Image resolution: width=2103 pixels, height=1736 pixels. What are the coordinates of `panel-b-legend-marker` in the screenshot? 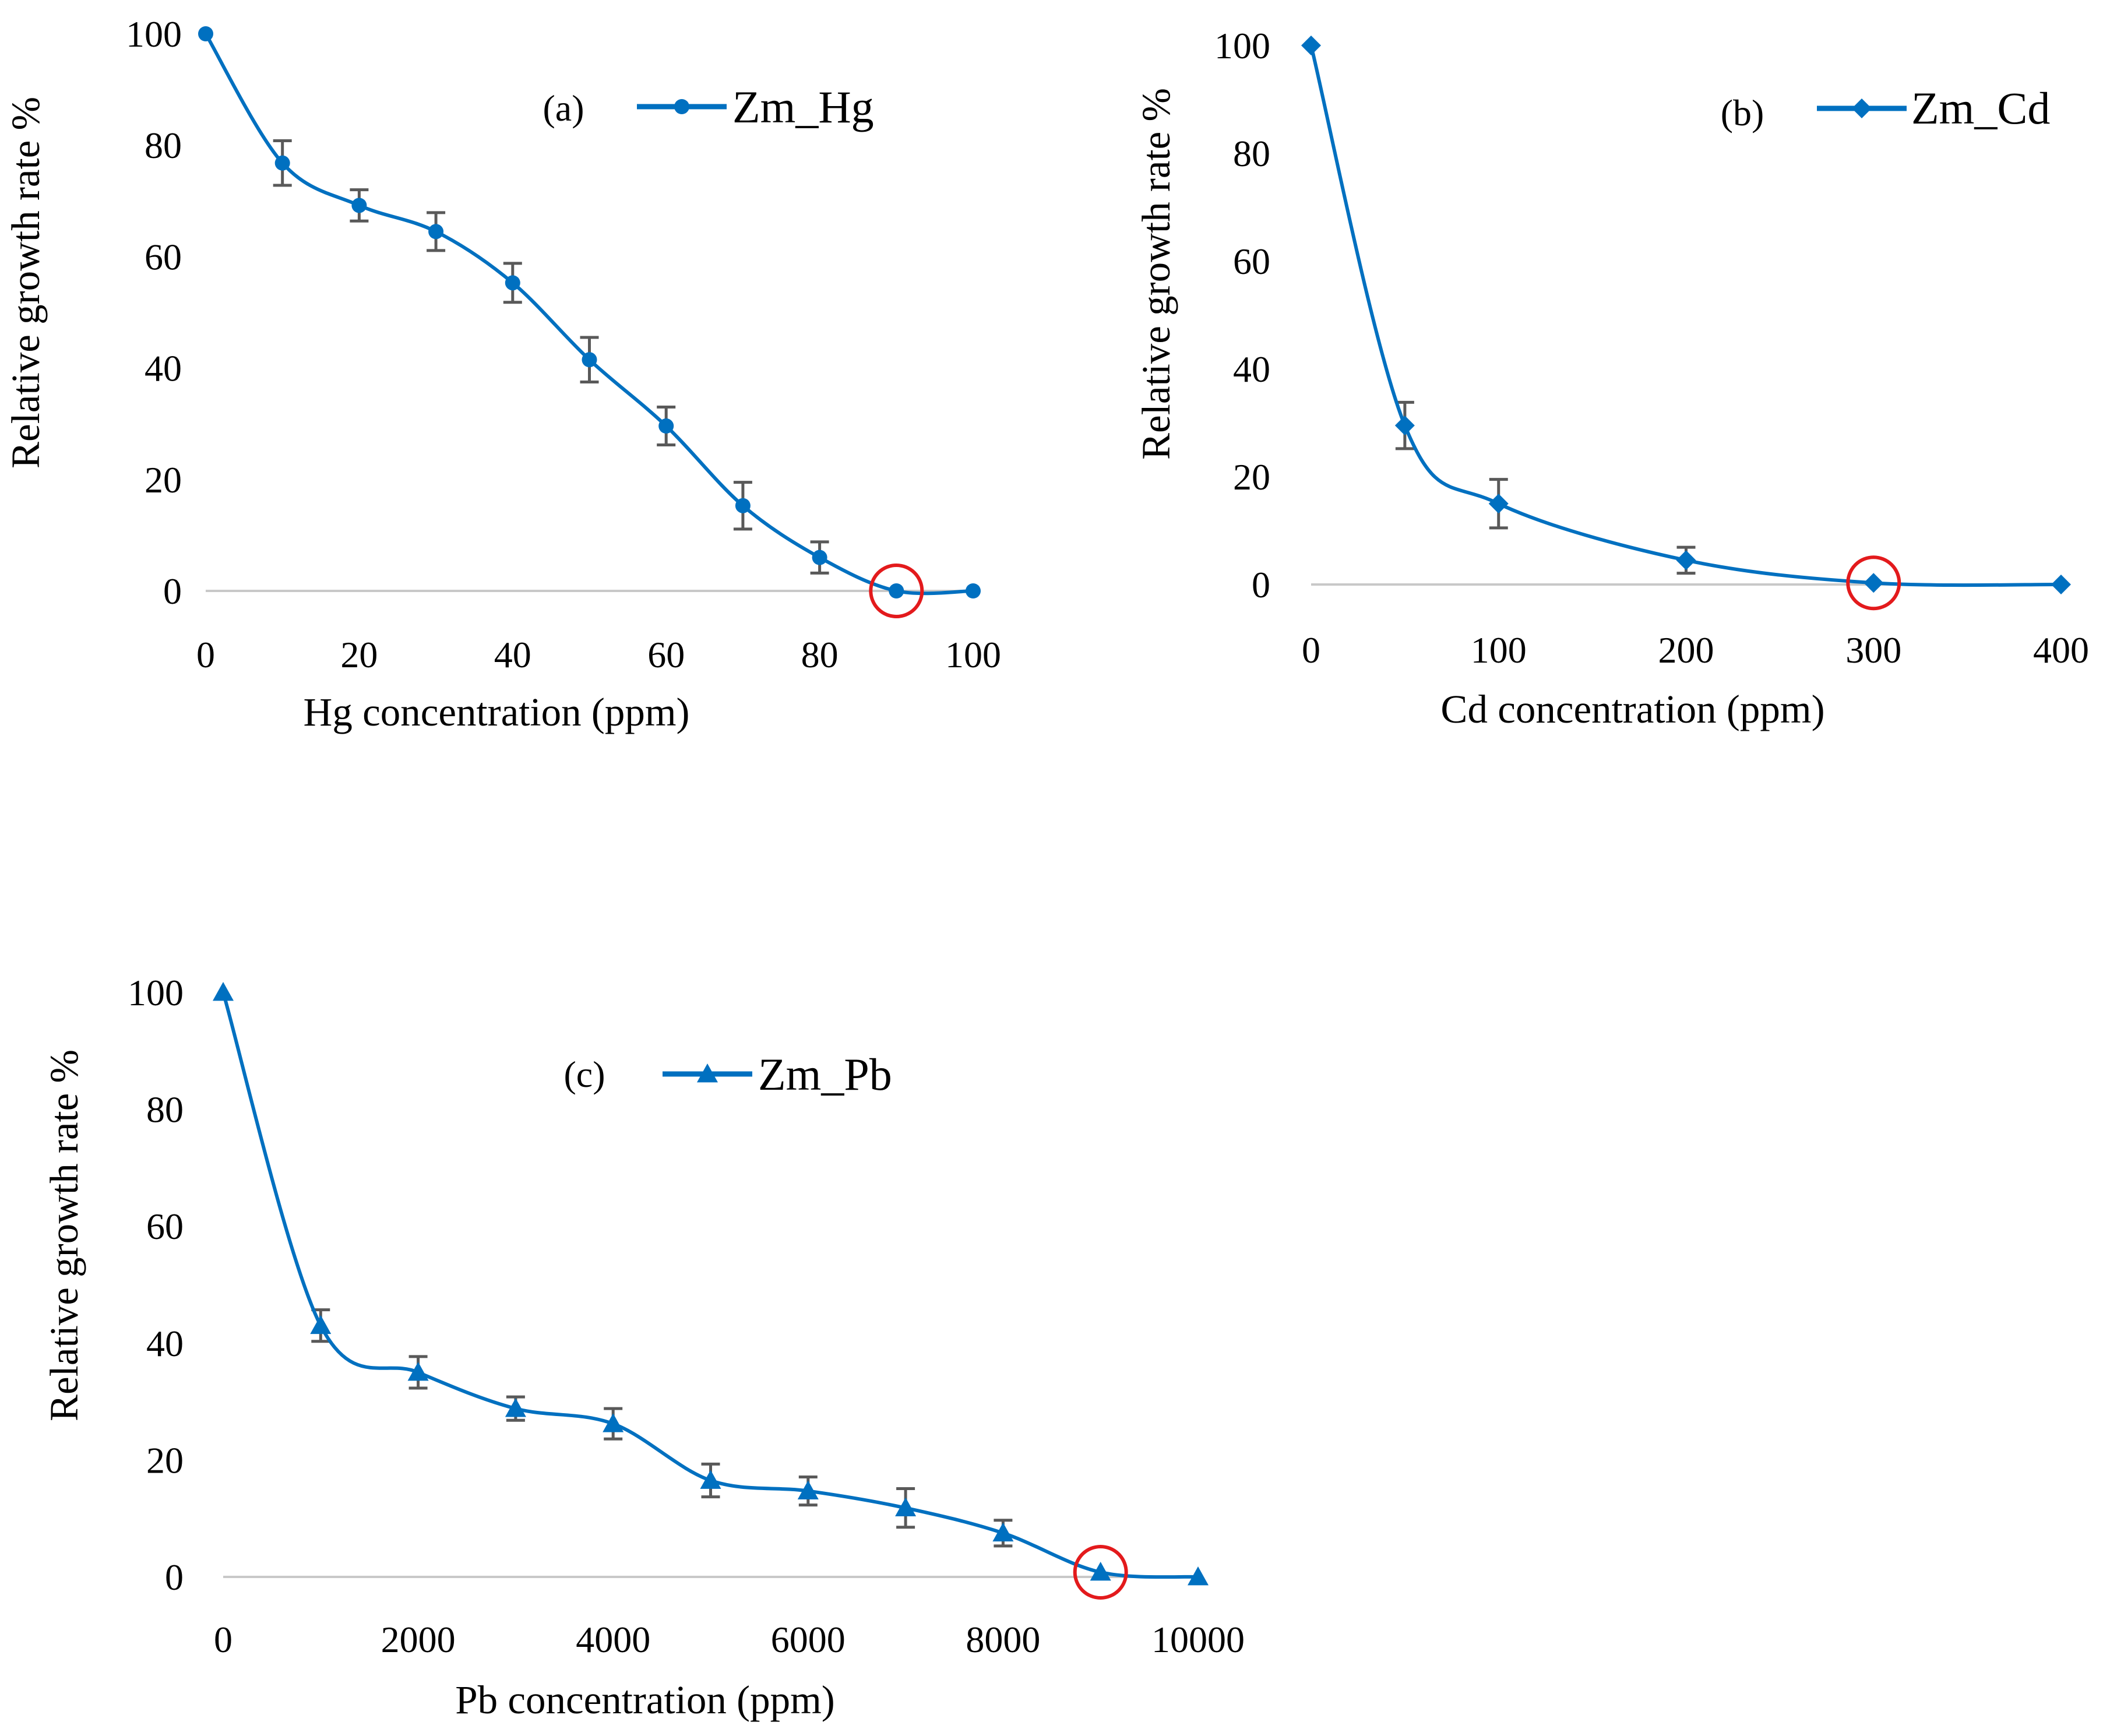 It's located at (1862, 108).